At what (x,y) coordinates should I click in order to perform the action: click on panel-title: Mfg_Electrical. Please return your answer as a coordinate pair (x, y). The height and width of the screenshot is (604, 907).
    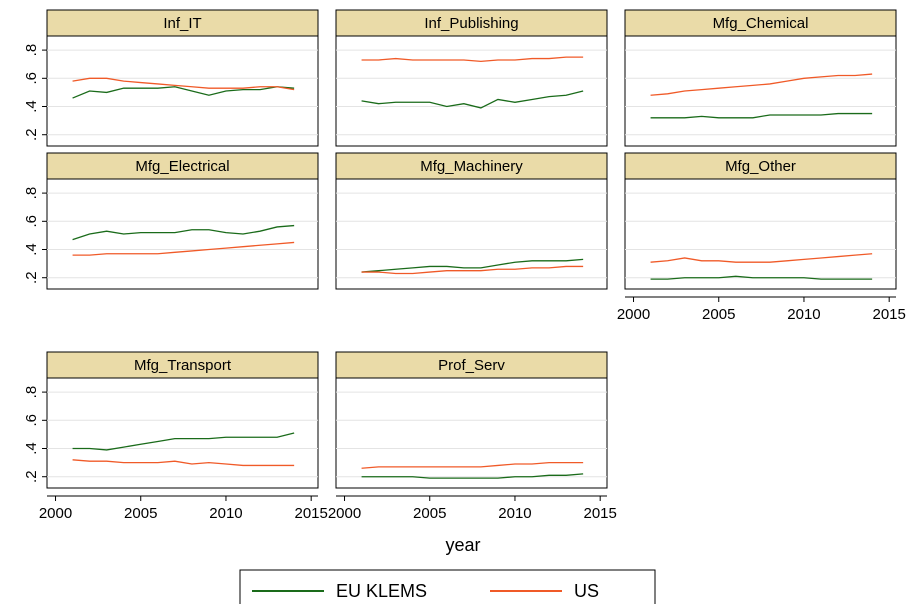
    Looking at the image, I should click on (182, 166).